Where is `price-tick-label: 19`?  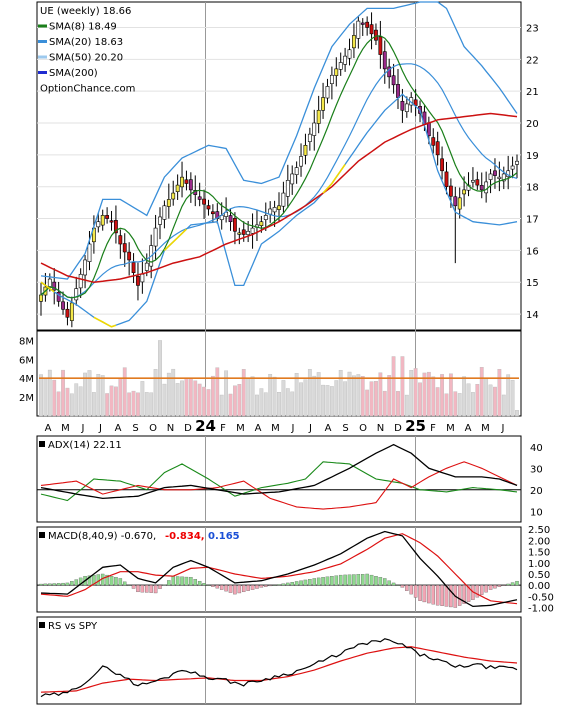 price-tick-label: 19 is located at coordinates (532, 156).